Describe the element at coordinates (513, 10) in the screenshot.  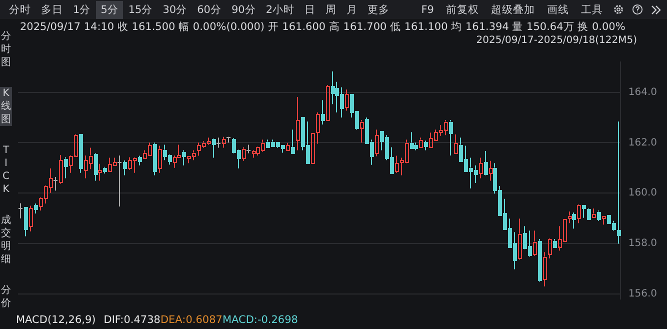
I see `text: 超级叠加` at that location.